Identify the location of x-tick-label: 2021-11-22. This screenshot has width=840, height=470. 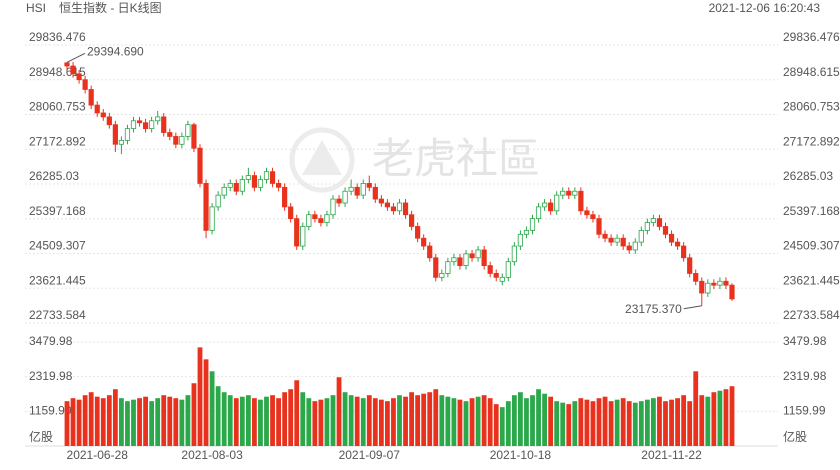
(671, 455).